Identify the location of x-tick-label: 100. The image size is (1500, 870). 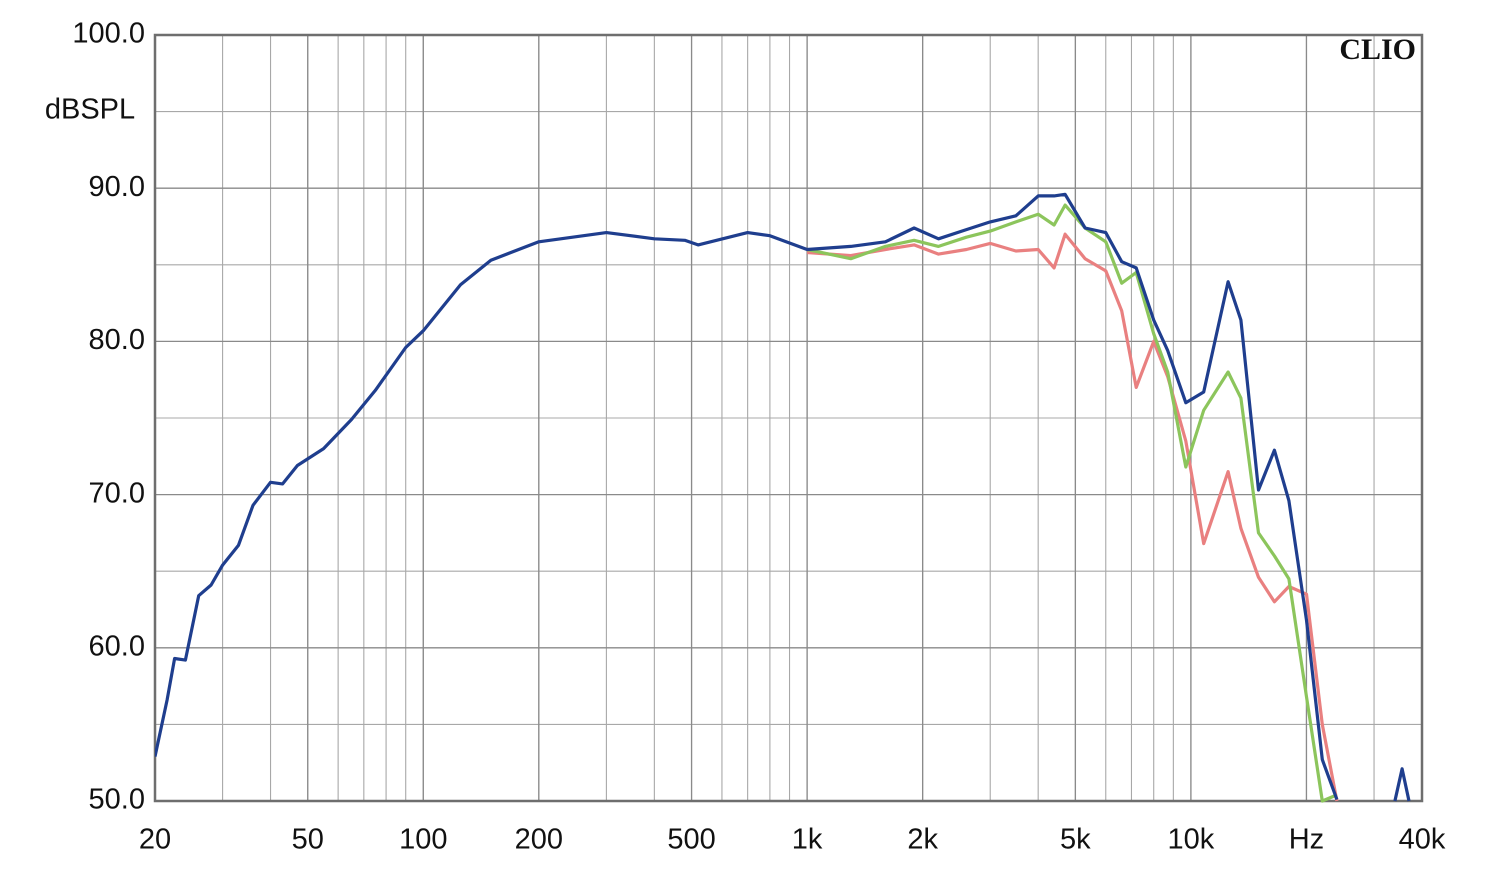
(423, 840).